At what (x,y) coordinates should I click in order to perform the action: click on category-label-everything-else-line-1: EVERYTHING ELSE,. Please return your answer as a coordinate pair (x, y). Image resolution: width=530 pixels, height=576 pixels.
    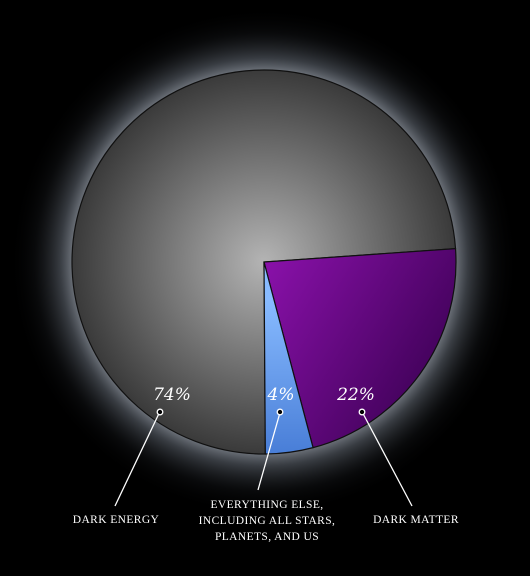
    Looking at the image, I should click on (266, 505).